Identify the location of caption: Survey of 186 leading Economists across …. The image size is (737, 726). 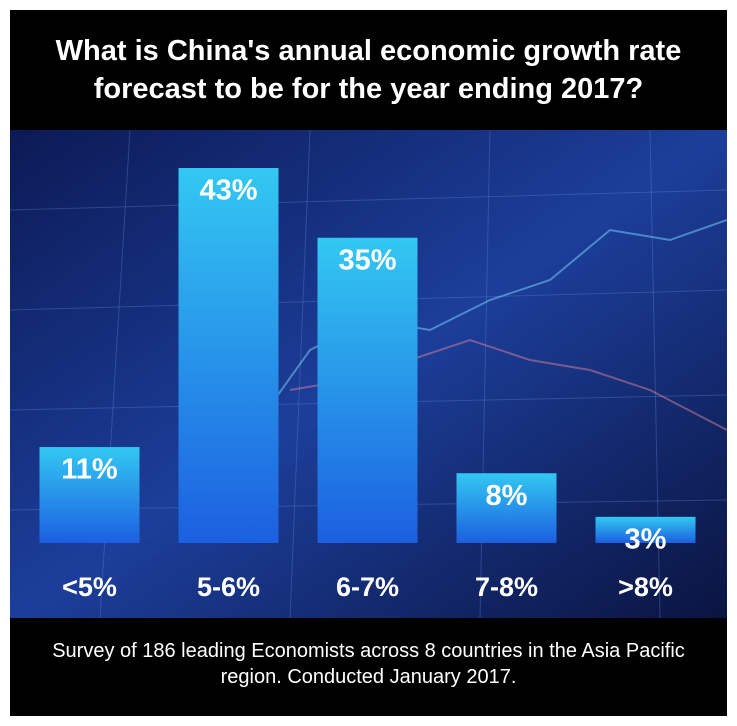
(368, 664).